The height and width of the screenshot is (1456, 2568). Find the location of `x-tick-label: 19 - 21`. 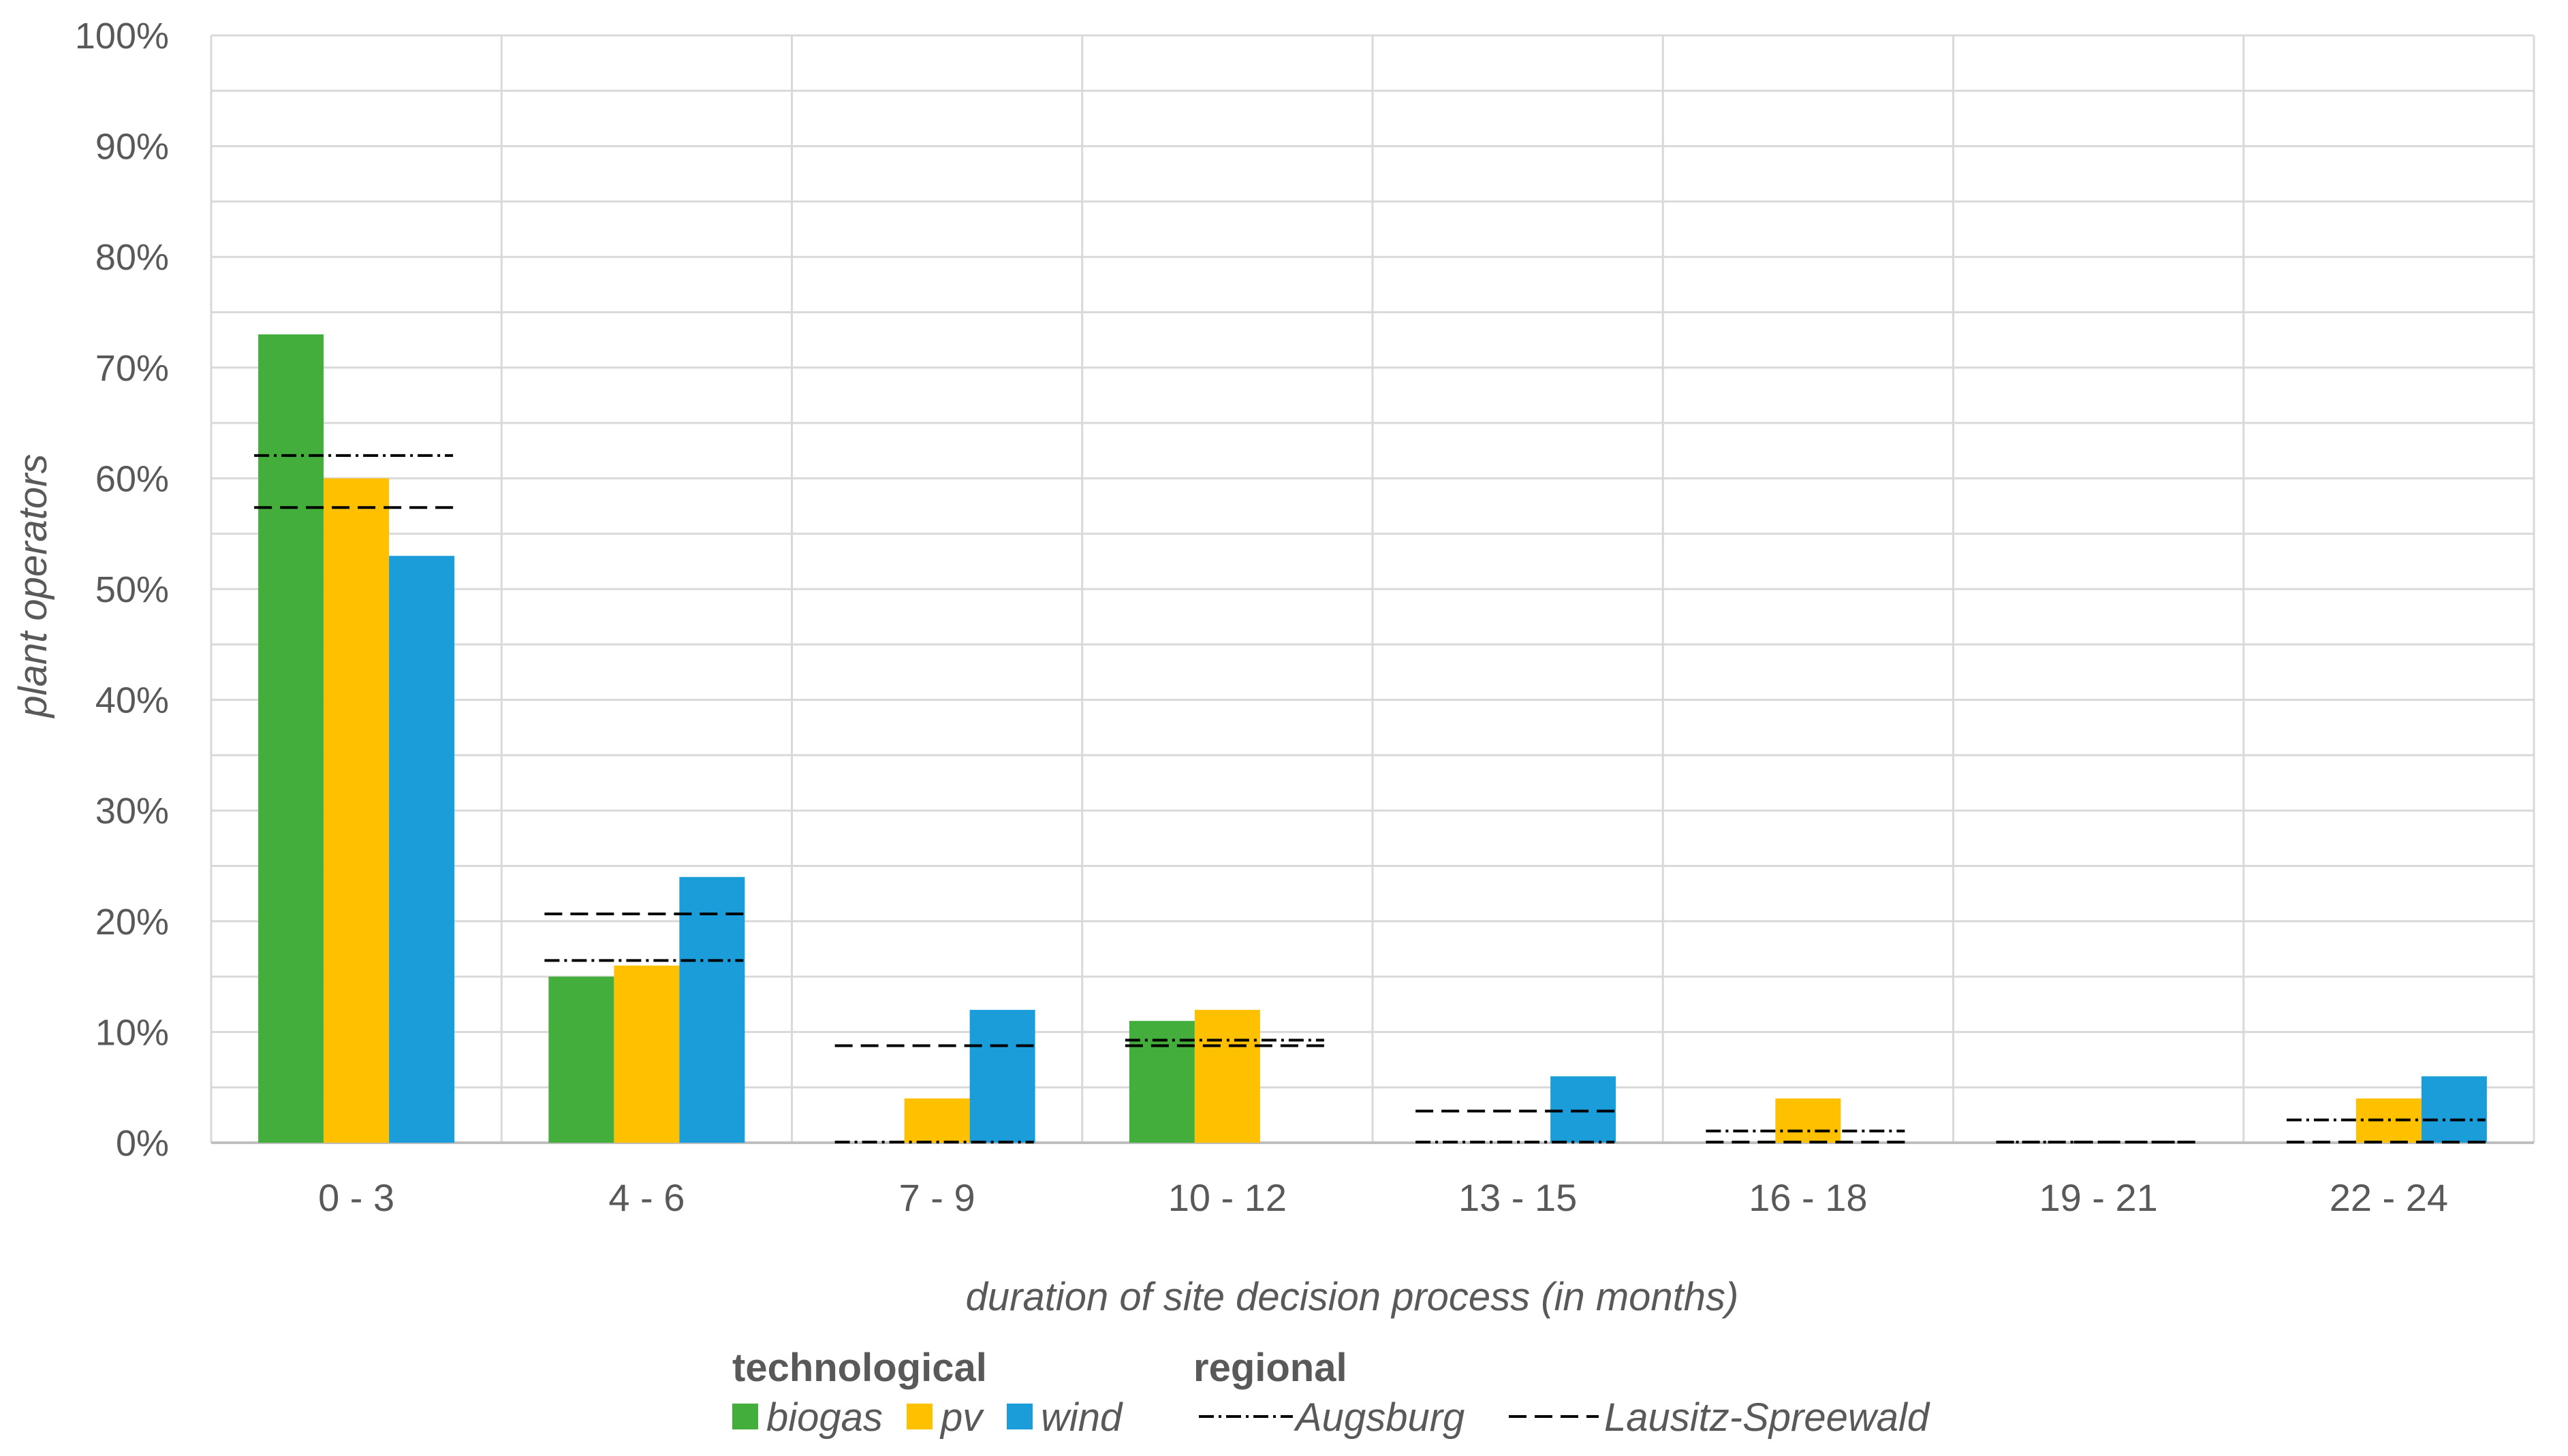

x-tick-label: 19 - 21 is located at coordinates (2098, 1197).